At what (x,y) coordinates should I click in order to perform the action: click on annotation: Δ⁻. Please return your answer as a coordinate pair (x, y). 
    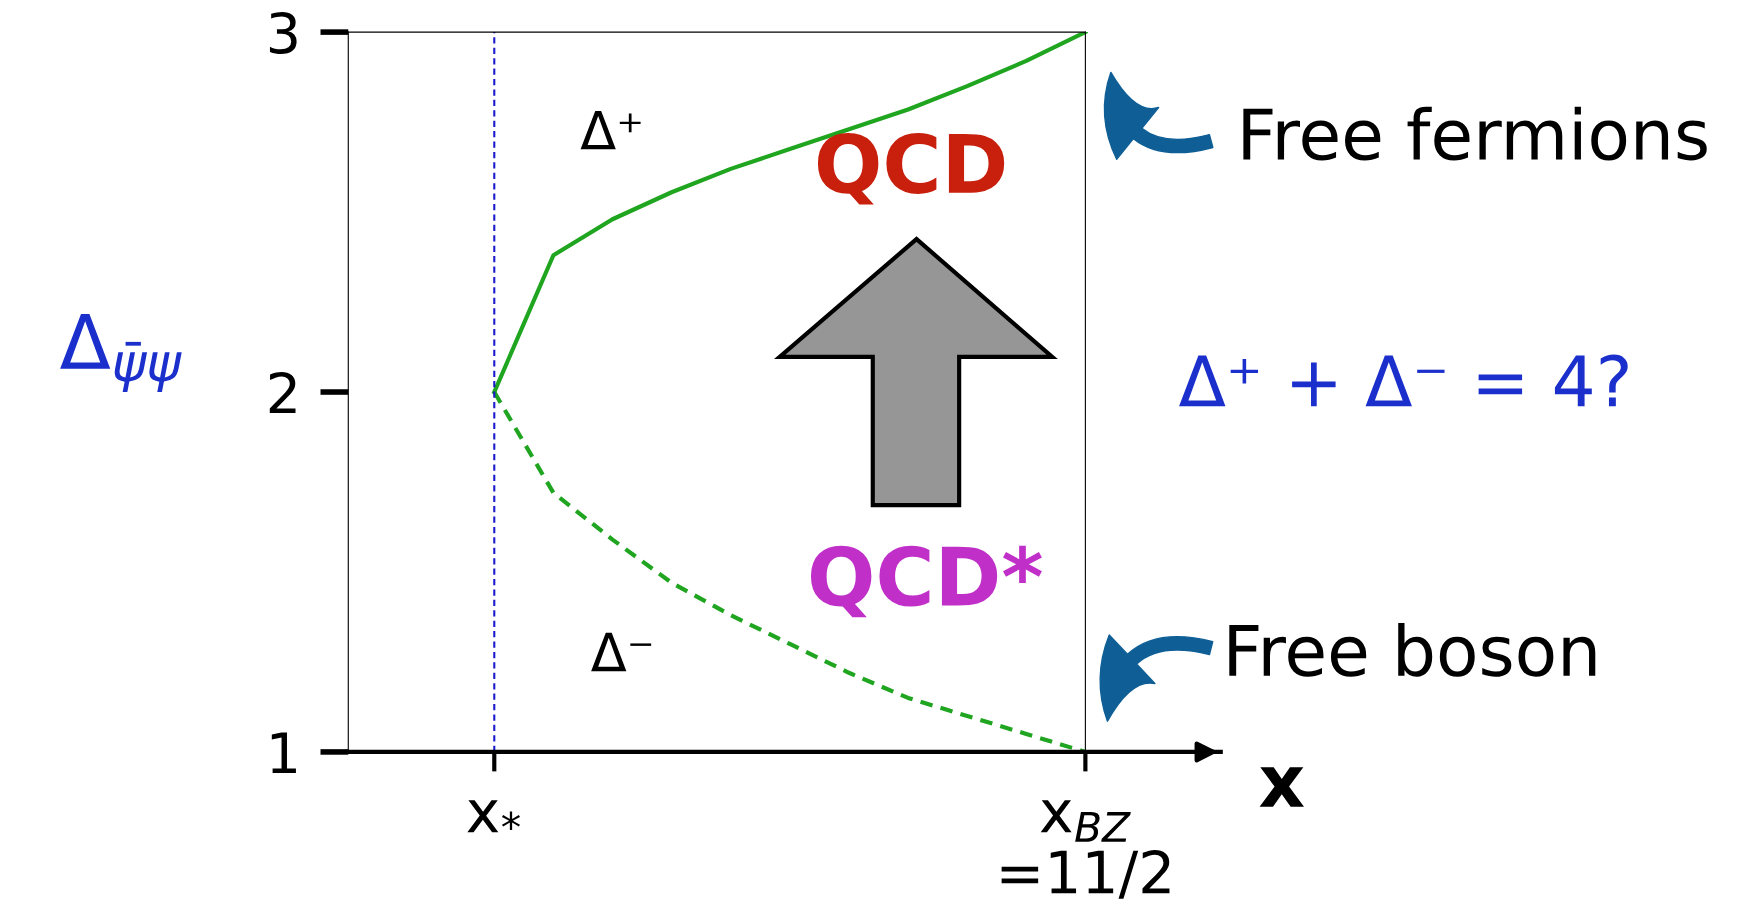
    Looking at the image, I should click on (621, 652).